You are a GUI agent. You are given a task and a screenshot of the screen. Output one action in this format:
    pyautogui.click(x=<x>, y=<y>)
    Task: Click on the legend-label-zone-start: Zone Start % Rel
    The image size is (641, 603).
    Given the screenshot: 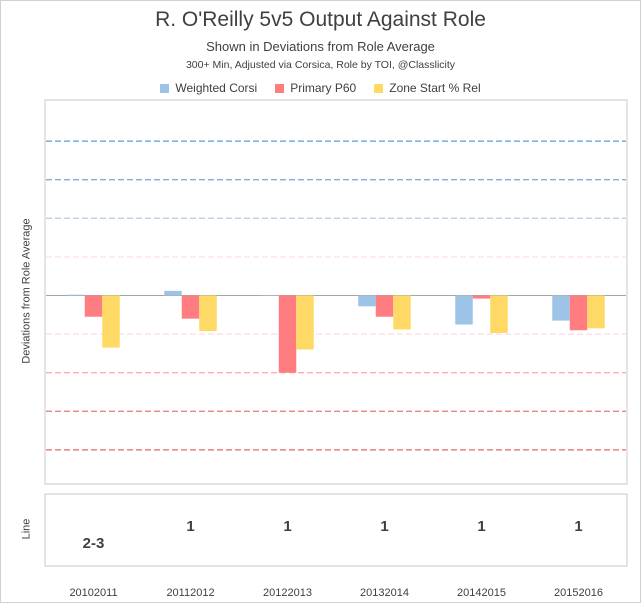 What is the action you would take?
    pyautogui.click(x=435, y=88)
    